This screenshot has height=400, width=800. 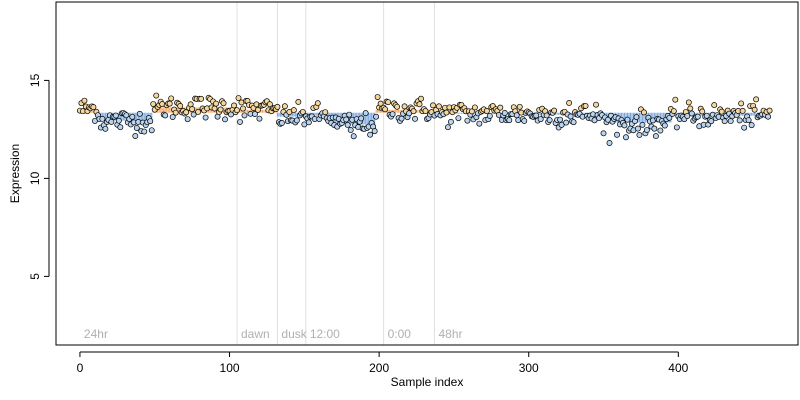 I want to click on y-axis: 5 10 15, so click(x=39, y=176).